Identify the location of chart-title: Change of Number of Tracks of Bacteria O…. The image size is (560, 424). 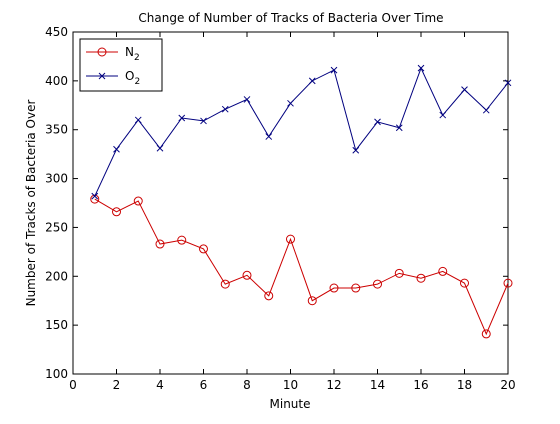
(290, 18).